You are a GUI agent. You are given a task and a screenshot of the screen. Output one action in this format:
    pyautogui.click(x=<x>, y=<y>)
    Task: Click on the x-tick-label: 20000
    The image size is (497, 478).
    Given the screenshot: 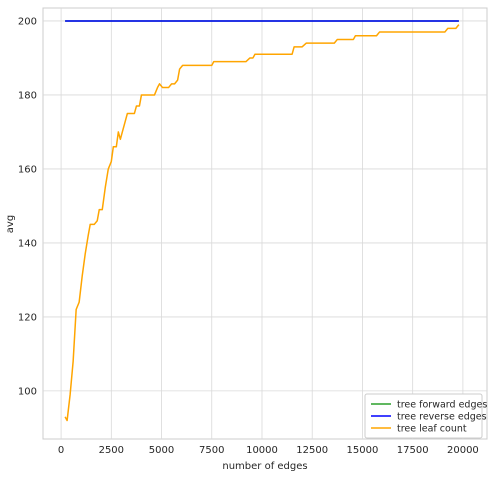 What is the action you would take?
    pyautogui.click(x=463, y=450)
    